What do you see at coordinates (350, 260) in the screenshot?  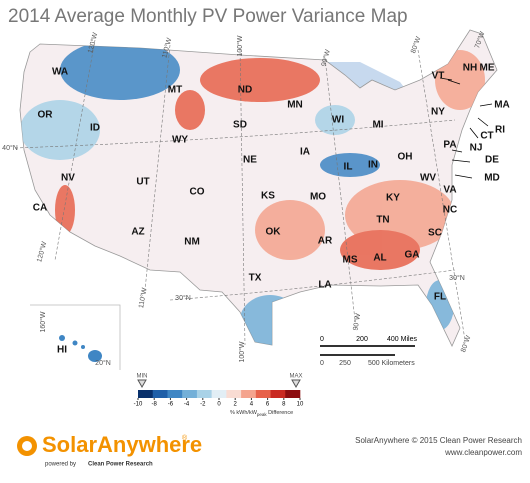 I see `state-label: MS` at bounding box center [350, 260].